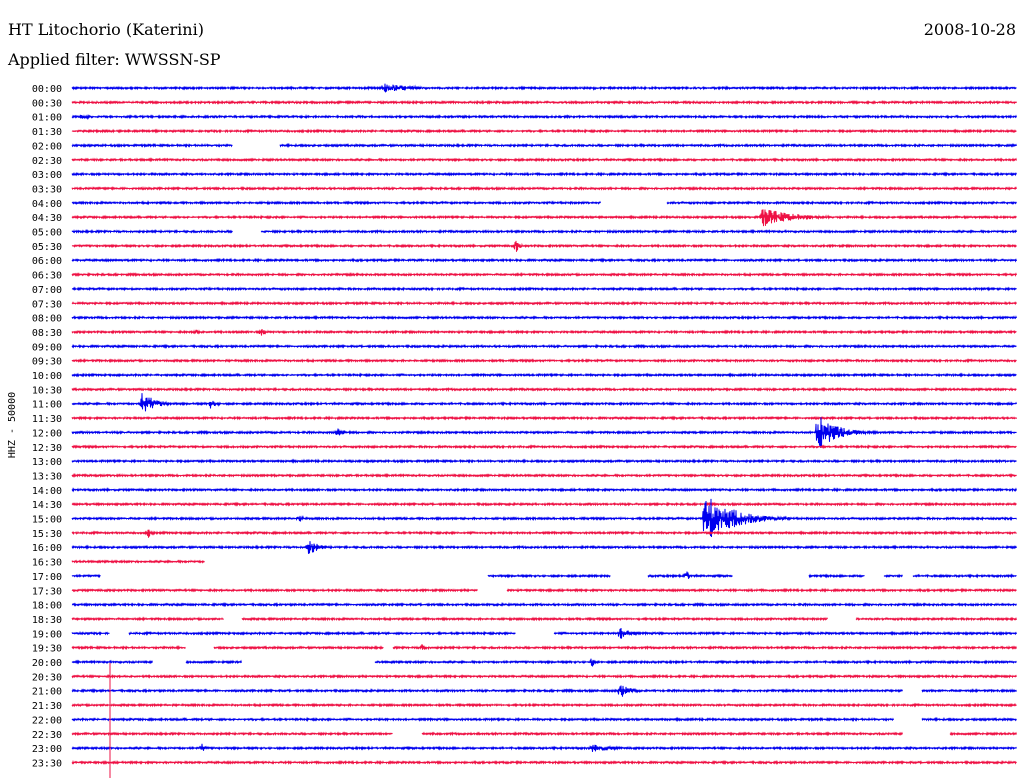 This screenshot has width=1024, height=780. Describe the element at coordinates (47, 304) in the screenshot. I see `row-time-label: 07:30` at that location.